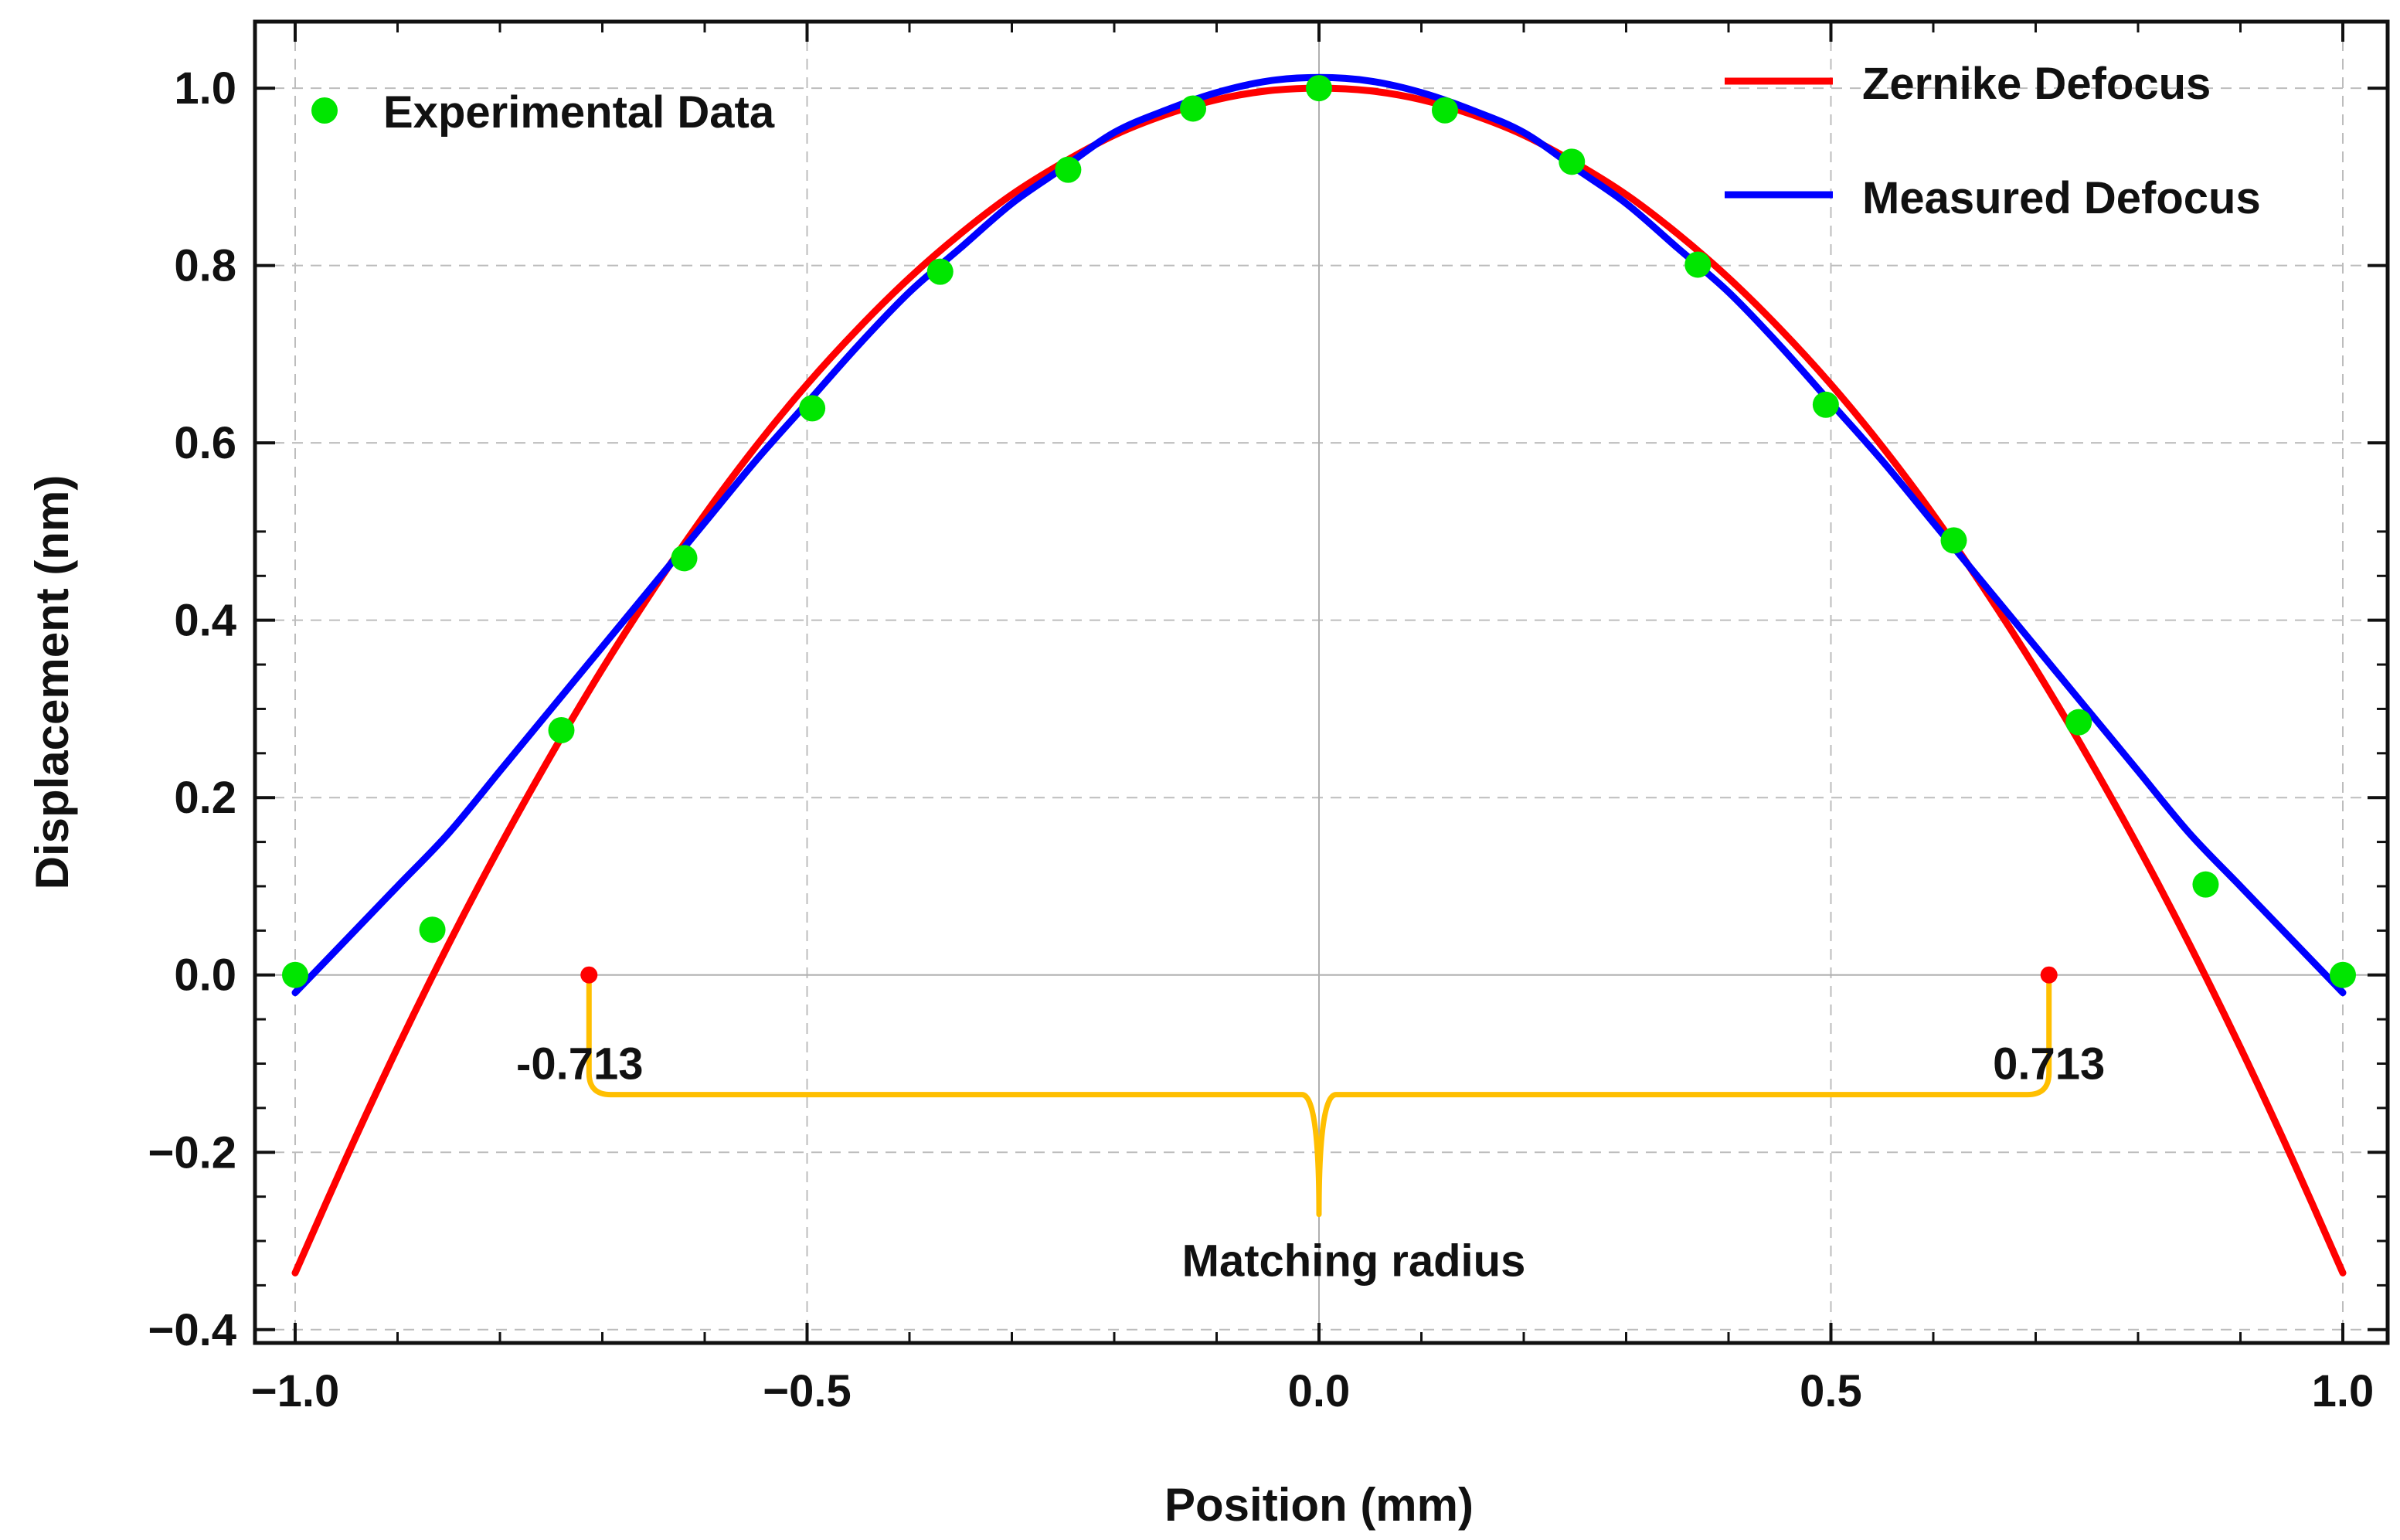  Describe the element at coordinates (192, 1330) in the screenshot. I see `y-tick-label: −0.4` at that location.